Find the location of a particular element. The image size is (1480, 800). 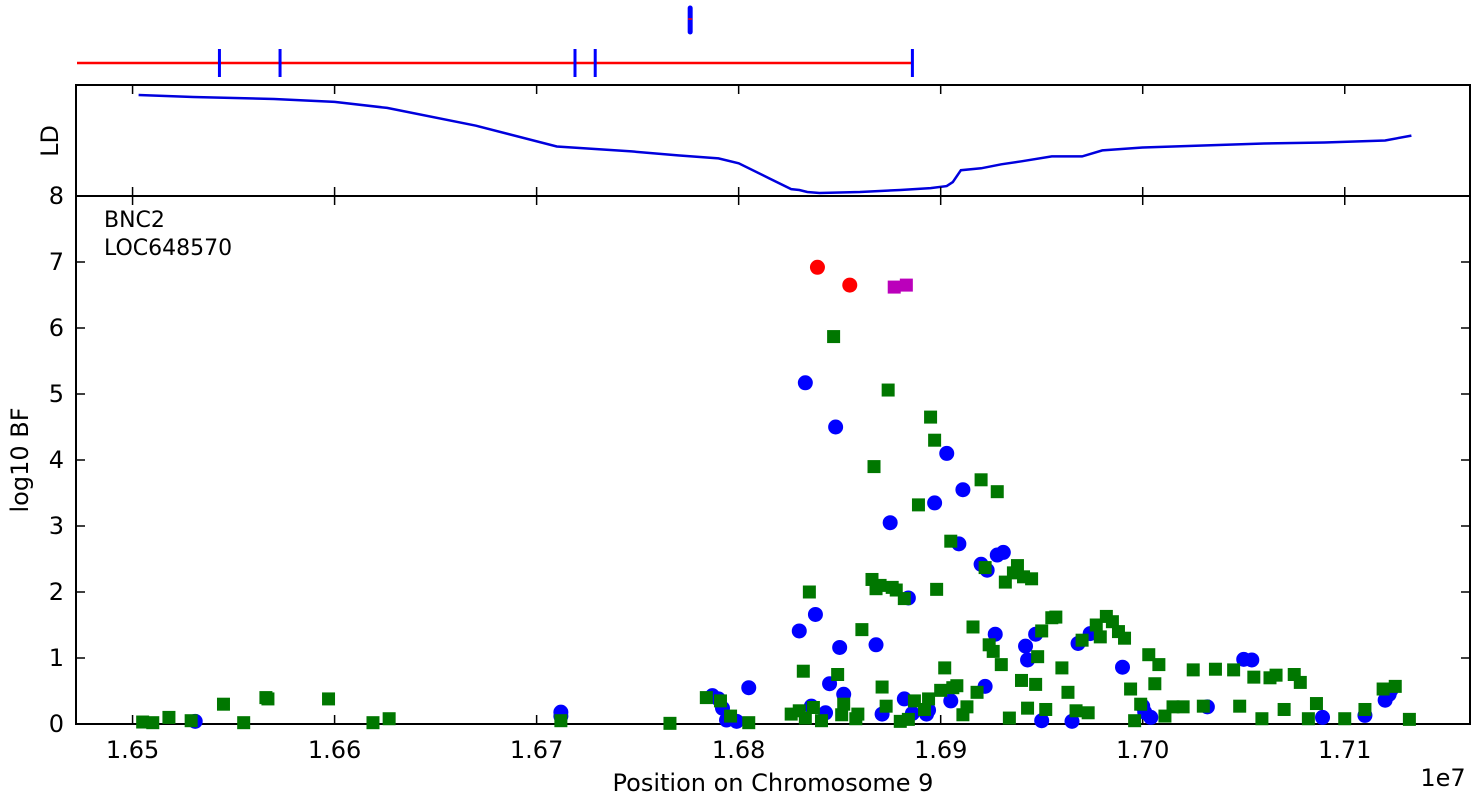

x-tick-label-2: 1.67 is located at coordinates (536, 750).